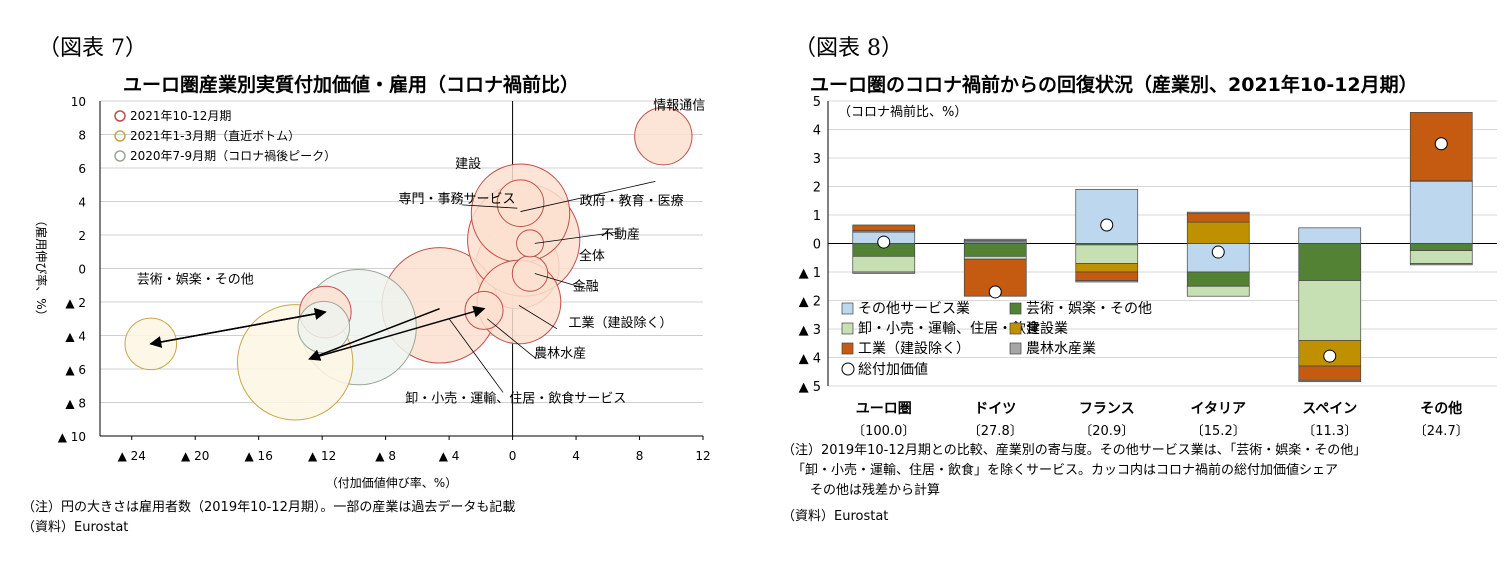  What do you see at coordinates (75, 303) in the screenshot?
I see `y-tick-label: ▲ 2` at bounding box center [75, 303].